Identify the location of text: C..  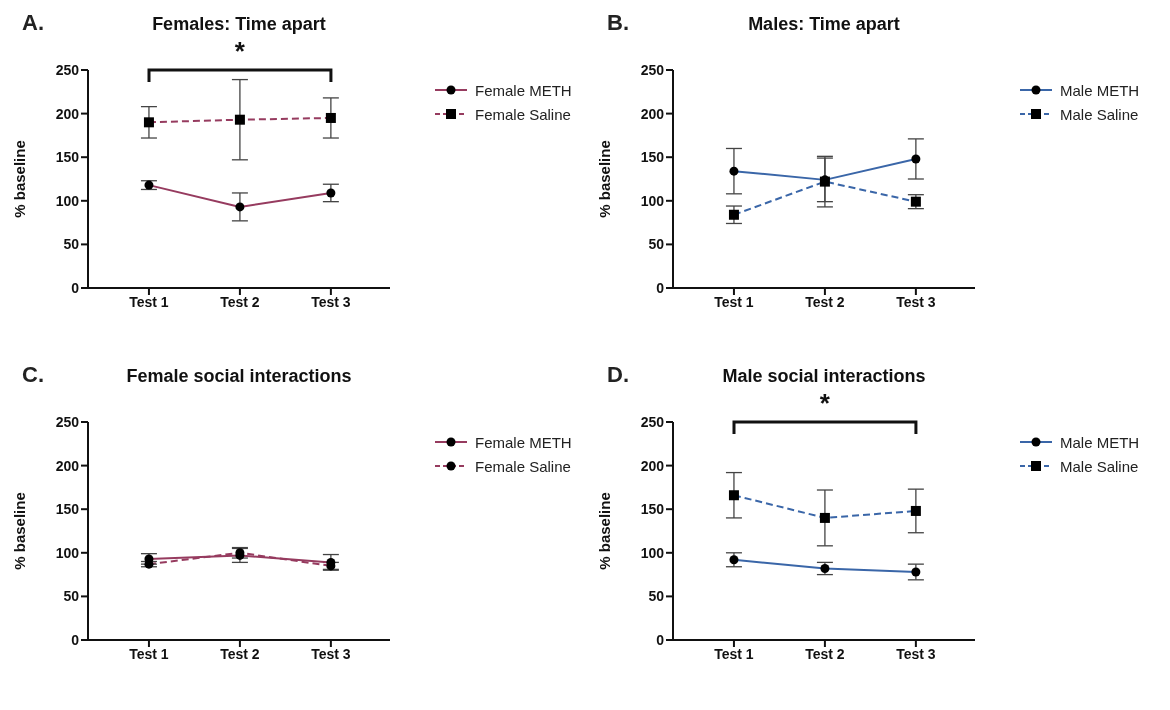
(33, 375).